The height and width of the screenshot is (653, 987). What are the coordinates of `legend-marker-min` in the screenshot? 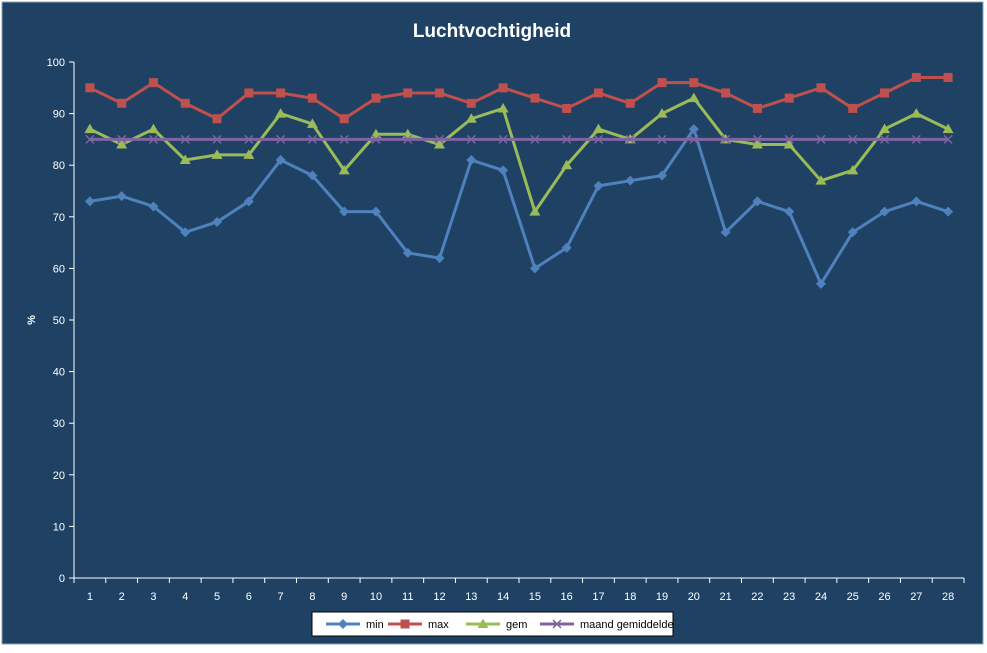 It's located at (343, 624).